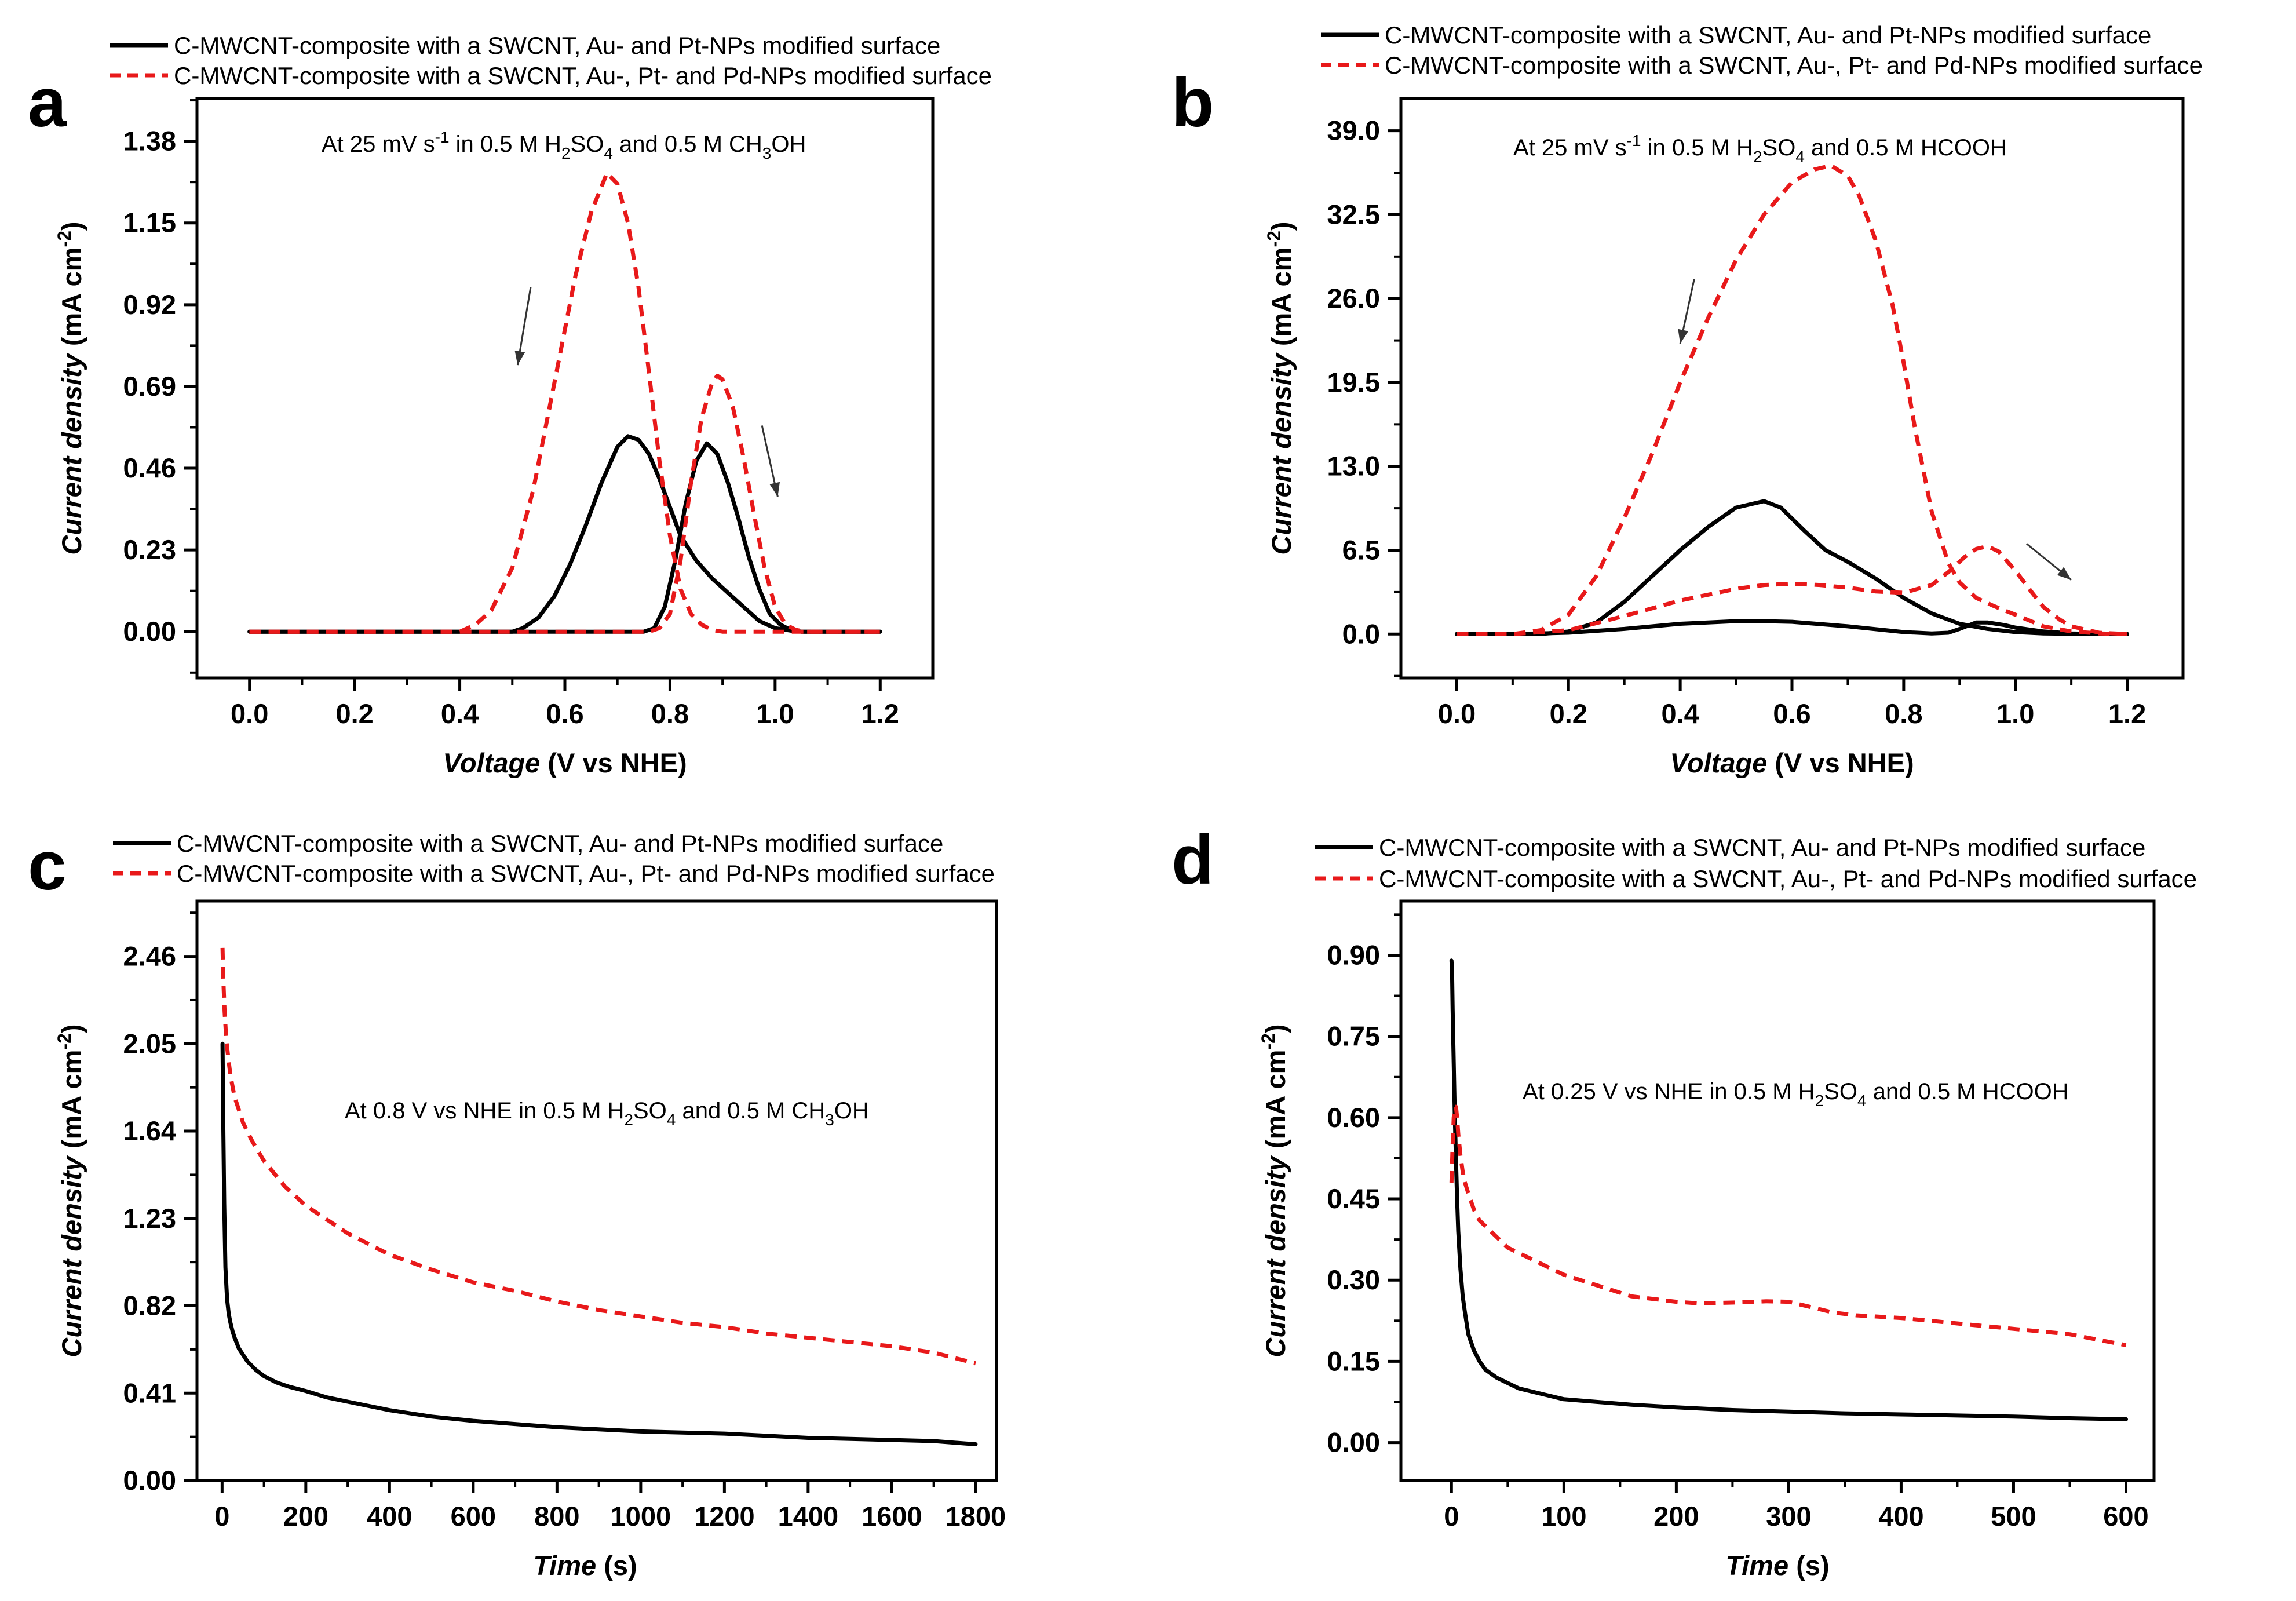 The image size is (2296, 1601). I want to click on annot-sub: 3, so click(829, 1120).